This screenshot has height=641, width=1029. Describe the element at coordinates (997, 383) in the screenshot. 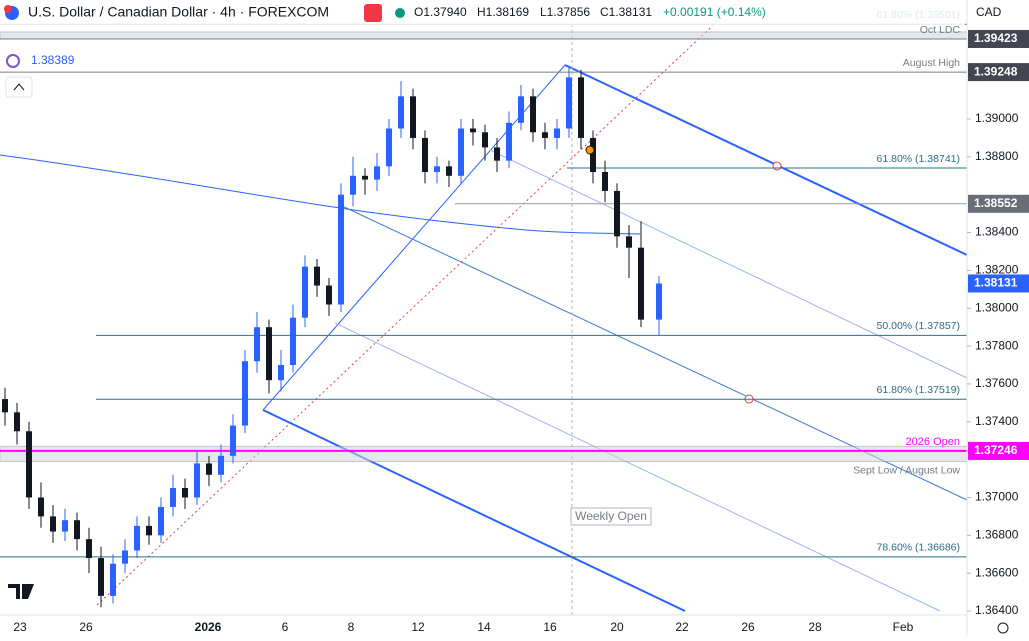

I see `y-tick-label: 1.37600` at that location.